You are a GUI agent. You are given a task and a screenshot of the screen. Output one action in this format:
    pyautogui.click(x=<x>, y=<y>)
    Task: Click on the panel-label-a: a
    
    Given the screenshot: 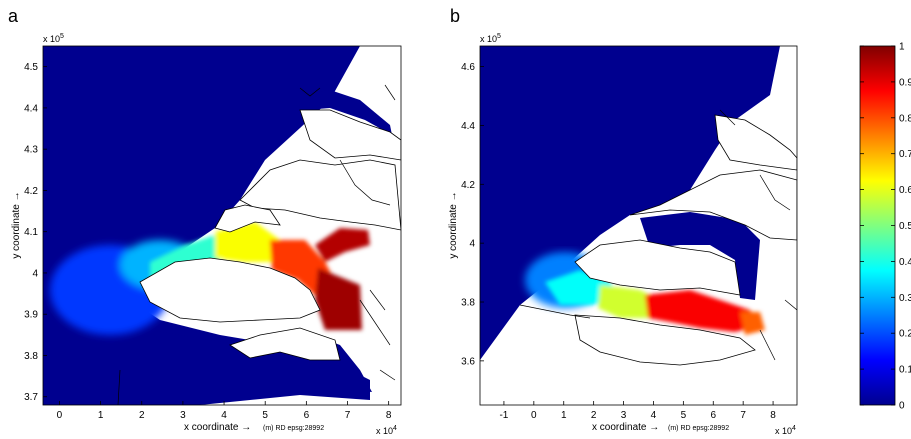 What is the action you would take?
    pyautogui.click(x=13, y=16)
    